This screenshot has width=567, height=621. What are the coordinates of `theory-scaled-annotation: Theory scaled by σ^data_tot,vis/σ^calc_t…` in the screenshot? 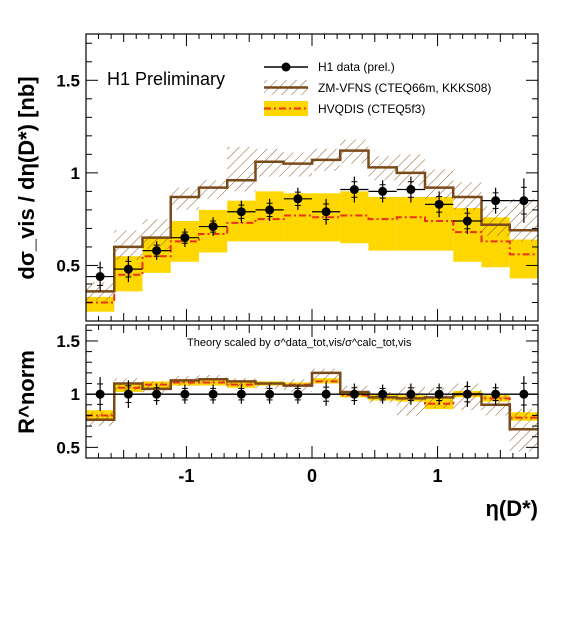 It's located at (299, 343).